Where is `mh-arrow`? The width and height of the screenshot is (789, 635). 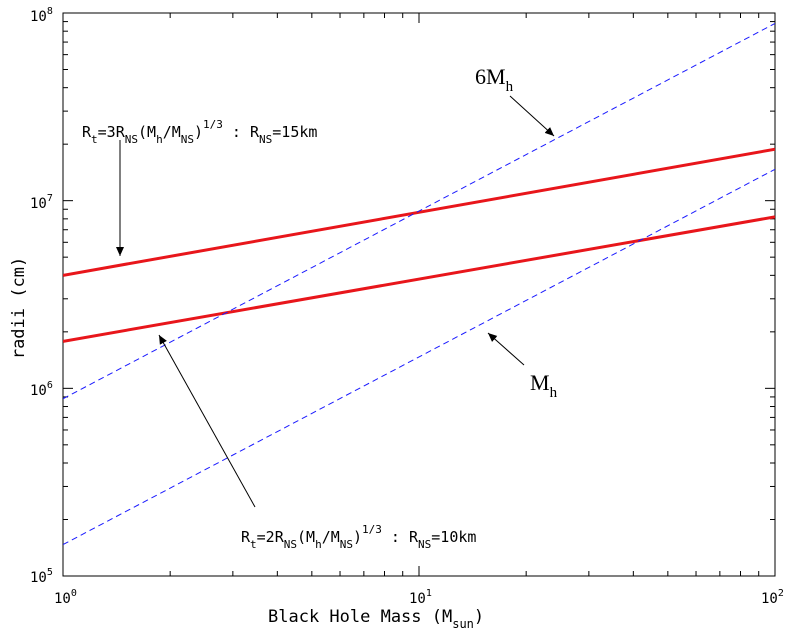
mh-arrow is located at coordinates (506, 349).